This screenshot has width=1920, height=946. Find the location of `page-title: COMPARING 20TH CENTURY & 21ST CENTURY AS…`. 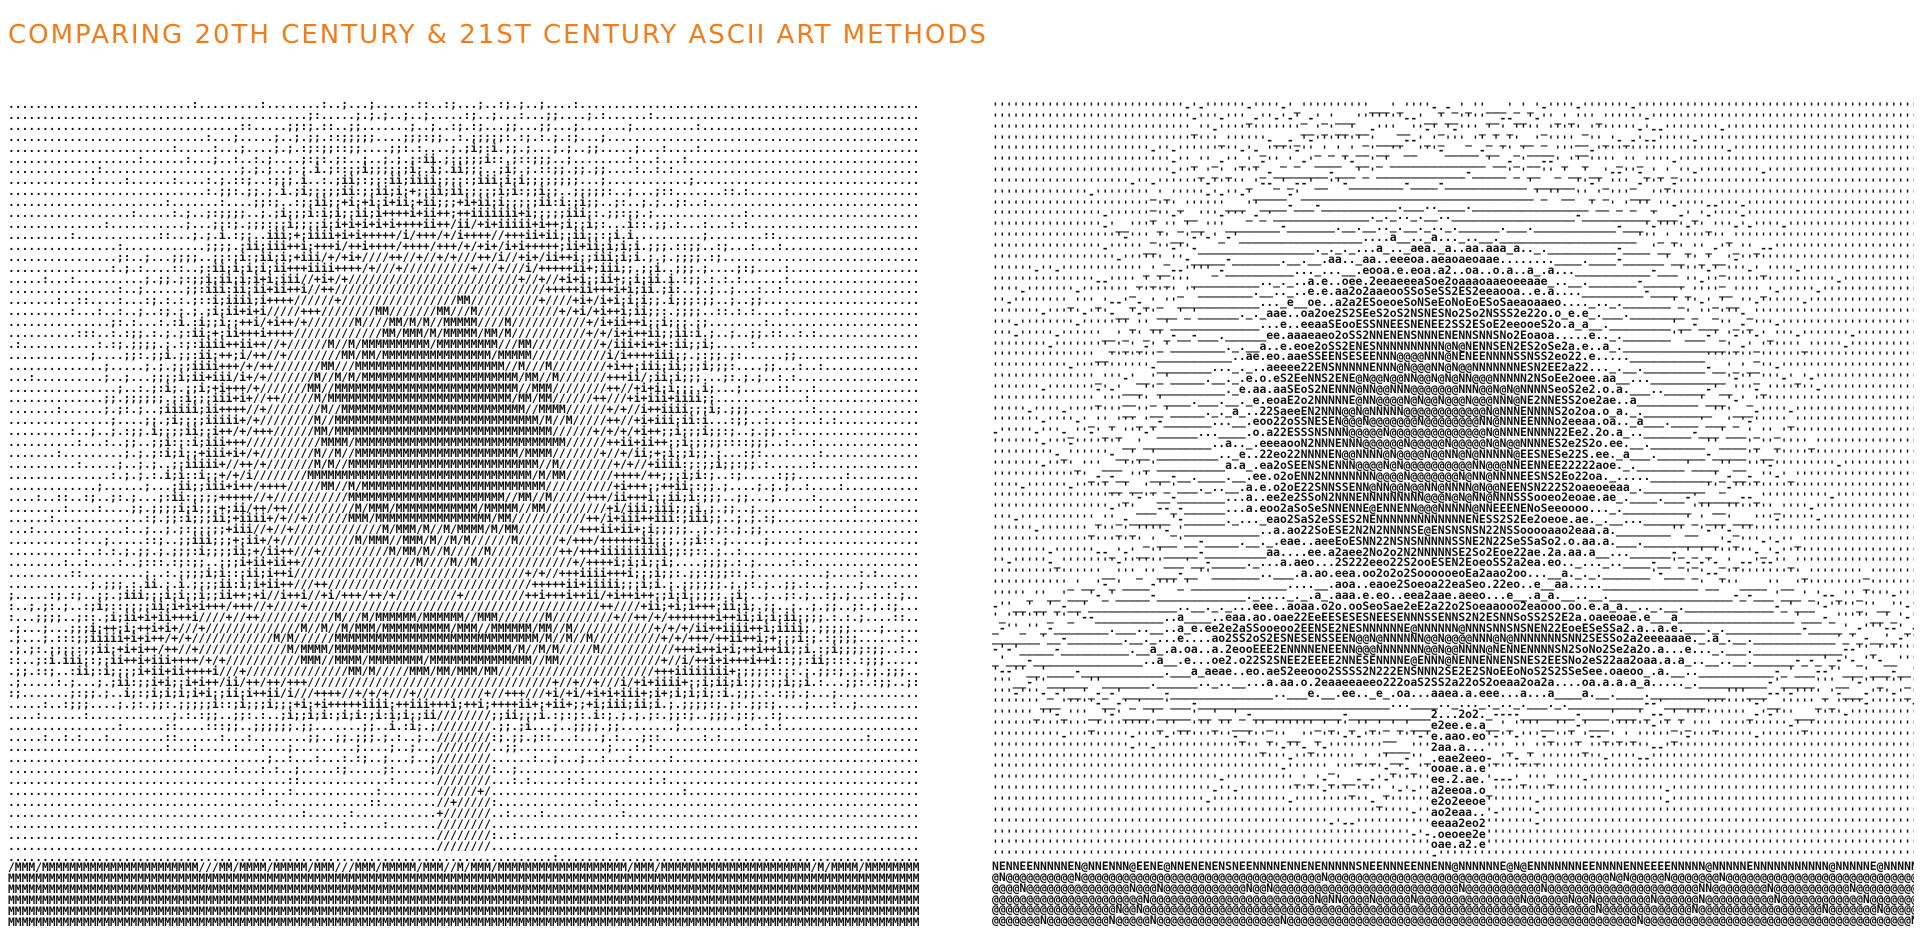

page-title: COMPARING 20TH CENTURY & 21ST CENTURY AS… is located at coordinates (498, 35).